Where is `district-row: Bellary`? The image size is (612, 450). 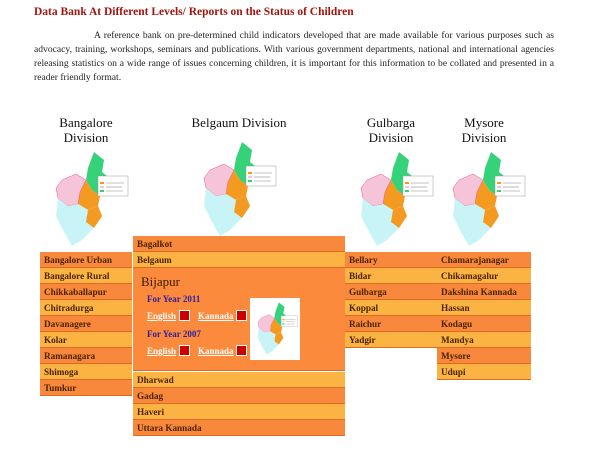 district-row: Bellary is located at coordinates (391, 260).